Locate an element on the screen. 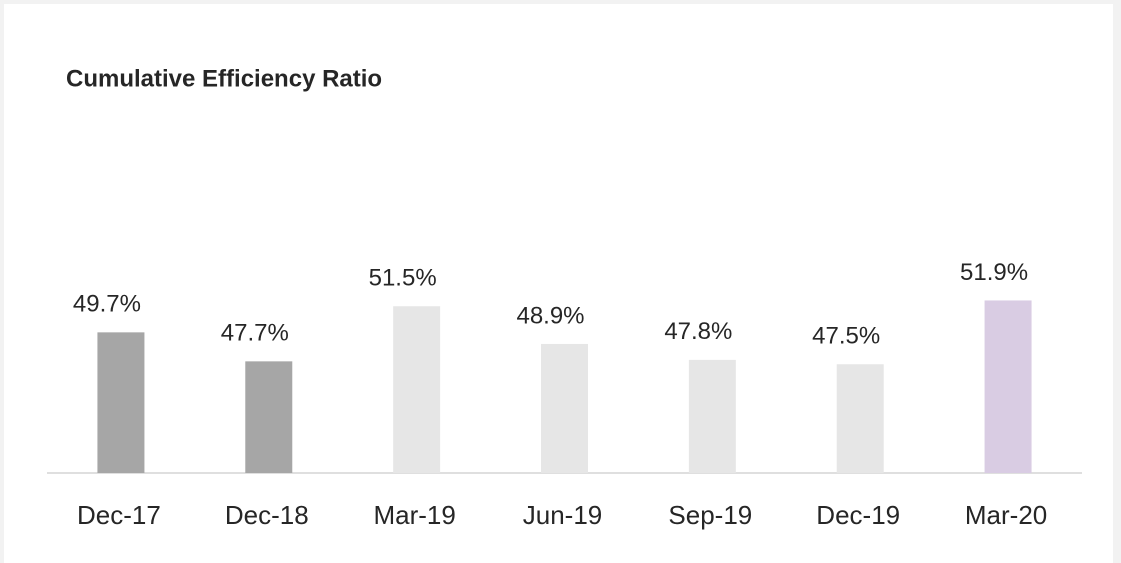  chart-title: Cumulative Efficiency Ratio is located at coordinates (224, 78).